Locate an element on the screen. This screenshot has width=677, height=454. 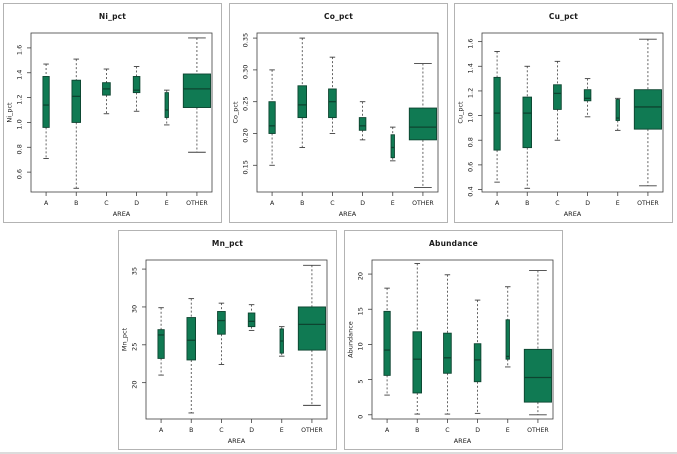
y-axis-label: Abundance is located at coordinates (351, 339).